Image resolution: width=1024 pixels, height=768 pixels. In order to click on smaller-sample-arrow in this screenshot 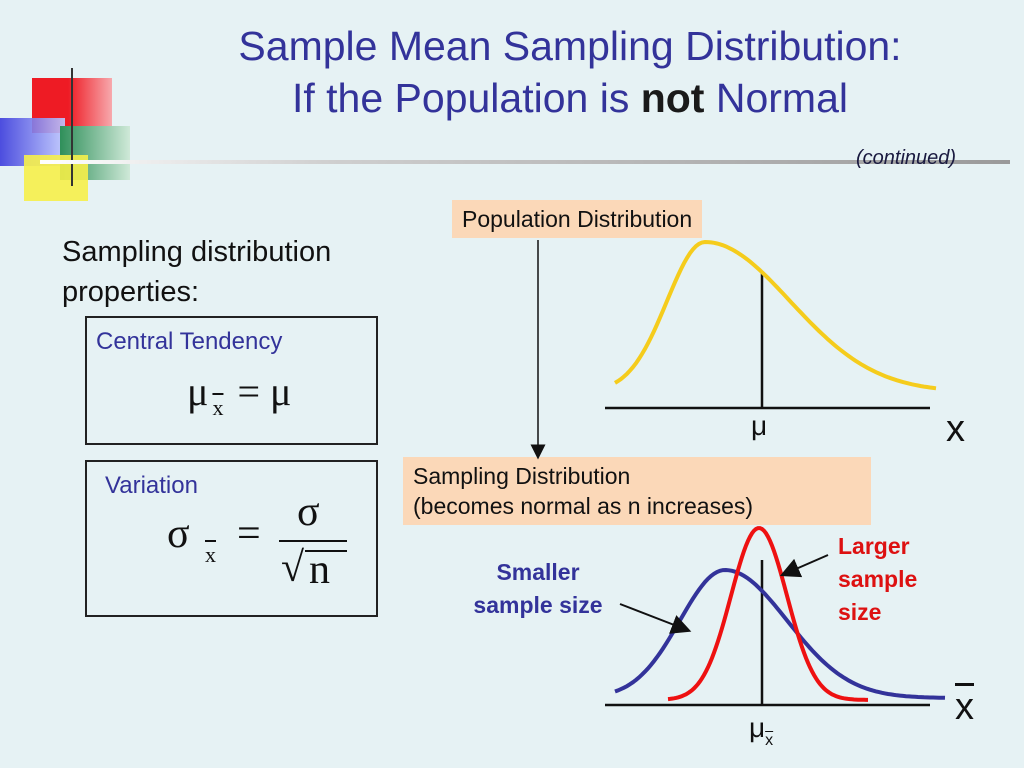, I will do `click(655, 618)`.